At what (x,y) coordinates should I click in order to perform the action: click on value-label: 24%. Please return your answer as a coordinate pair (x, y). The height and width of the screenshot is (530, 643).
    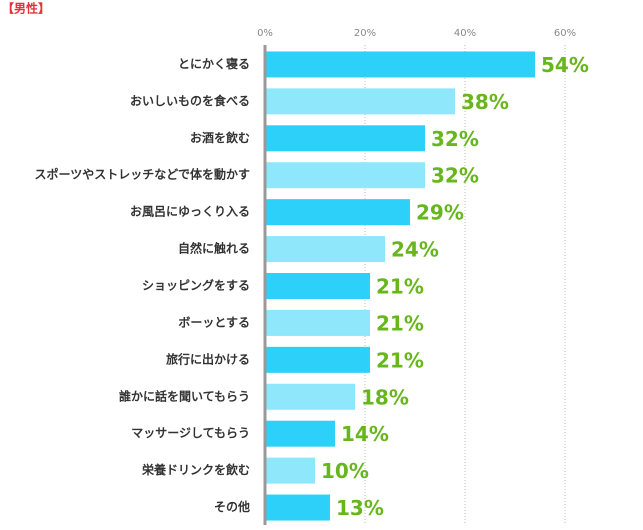
    Looking at the image, I should click on (415, 250).